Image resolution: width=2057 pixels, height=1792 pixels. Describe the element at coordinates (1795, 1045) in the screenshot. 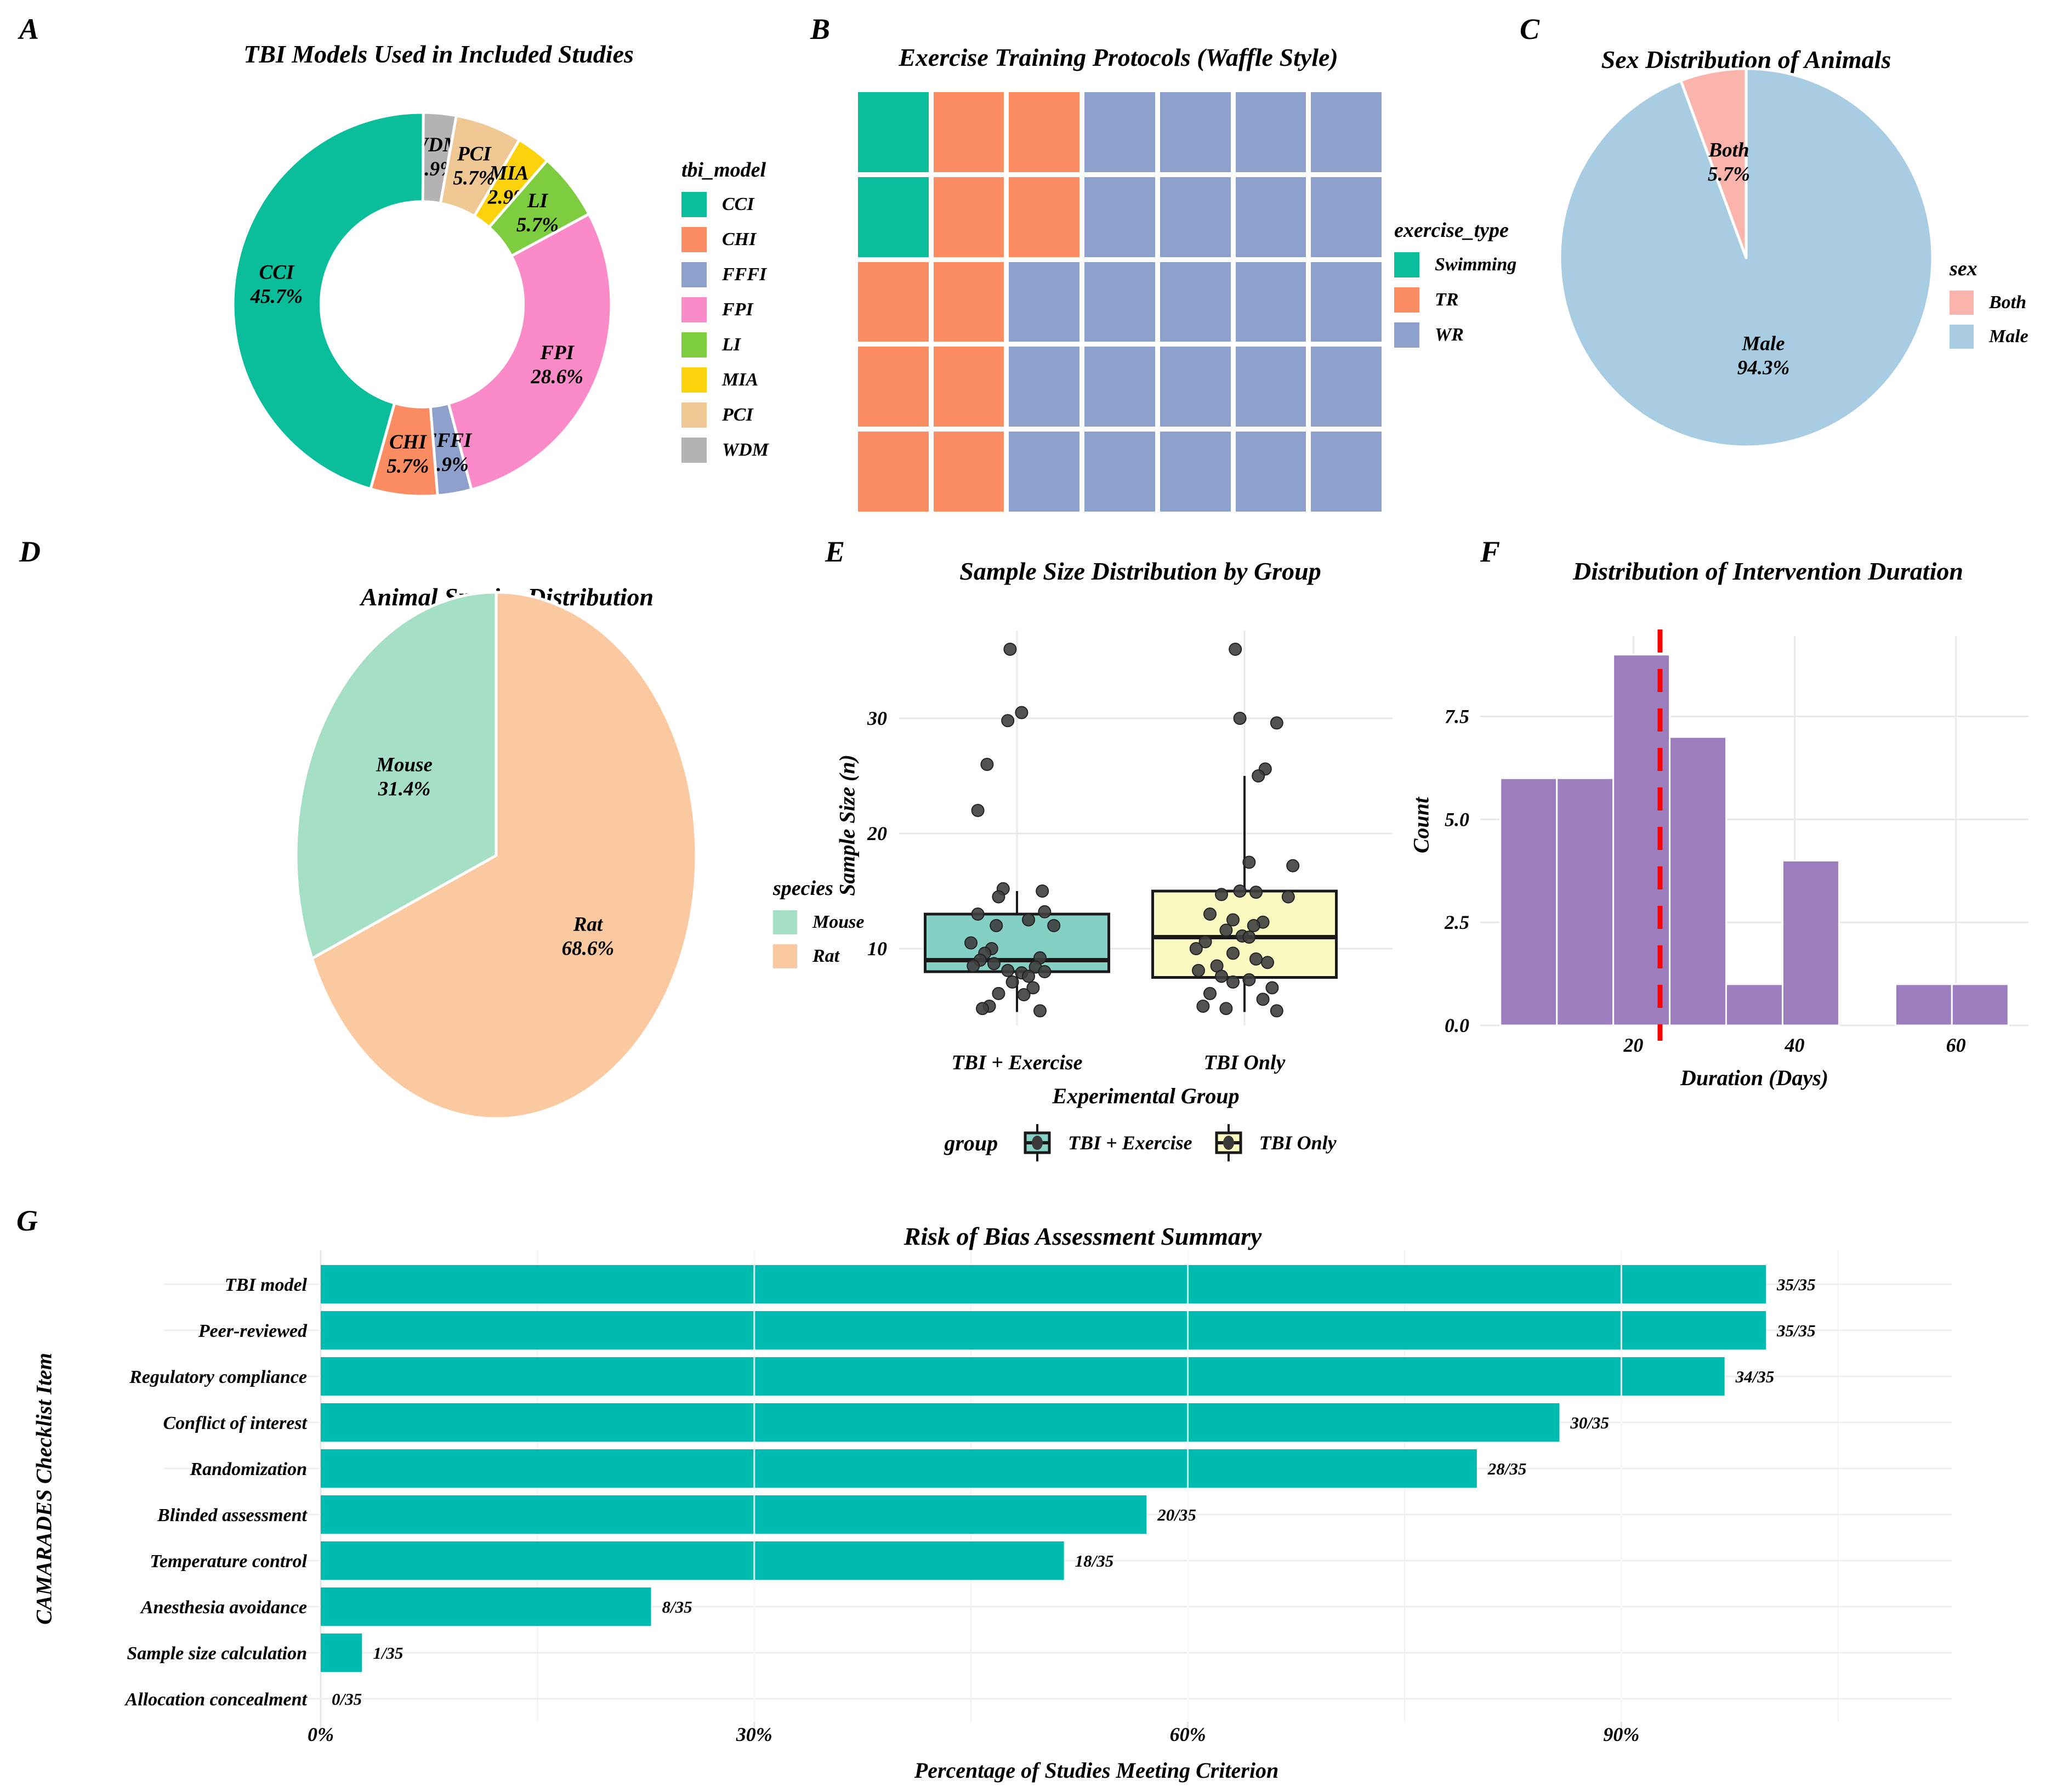

I see `x-tick-40: 40` at that location.